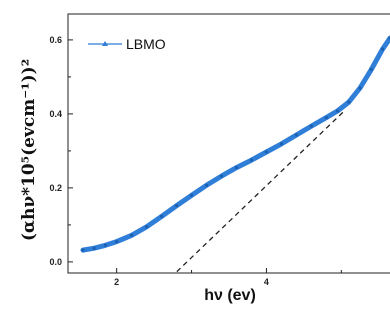 This screenshot has width=390, height=321. Describe the element at coordinates (29, 150) in the screenshot. I see `y-axis-label: (αhν*10⁵(evcm⁻¹))²` at that location.